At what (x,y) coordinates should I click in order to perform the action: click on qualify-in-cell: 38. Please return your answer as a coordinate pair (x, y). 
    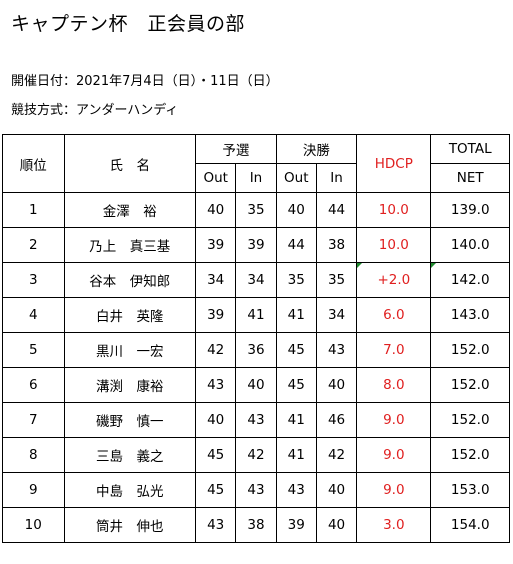
    Looking at the image, I should click on (256, 525).